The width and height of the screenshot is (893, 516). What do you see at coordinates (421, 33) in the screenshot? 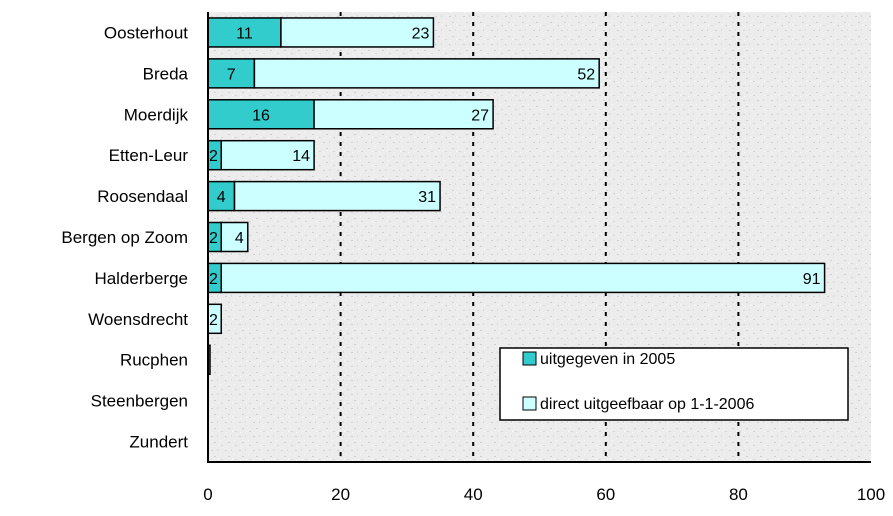
I see `data-label-2-0: 23` at bounding box center [421, 33].